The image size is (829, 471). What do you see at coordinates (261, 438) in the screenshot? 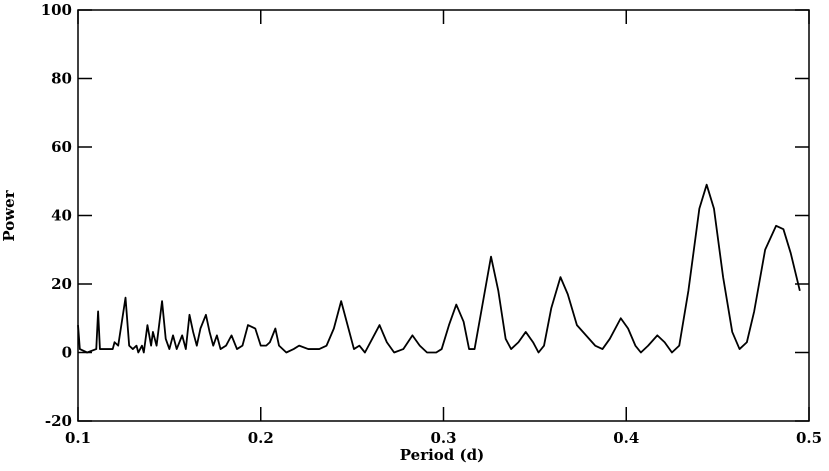
I see `x-tick-label: 0.2` at bounding box center [261, 438].